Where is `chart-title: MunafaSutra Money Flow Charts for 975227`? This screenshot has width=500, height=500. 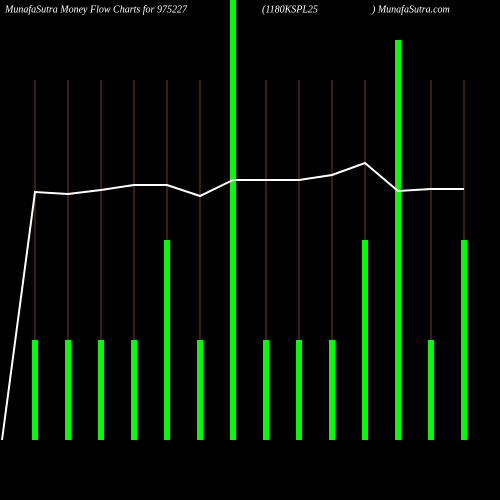 chart-title: MunafaSutra Money Flow Charts for 975227 is located at coordinates (96, 9).